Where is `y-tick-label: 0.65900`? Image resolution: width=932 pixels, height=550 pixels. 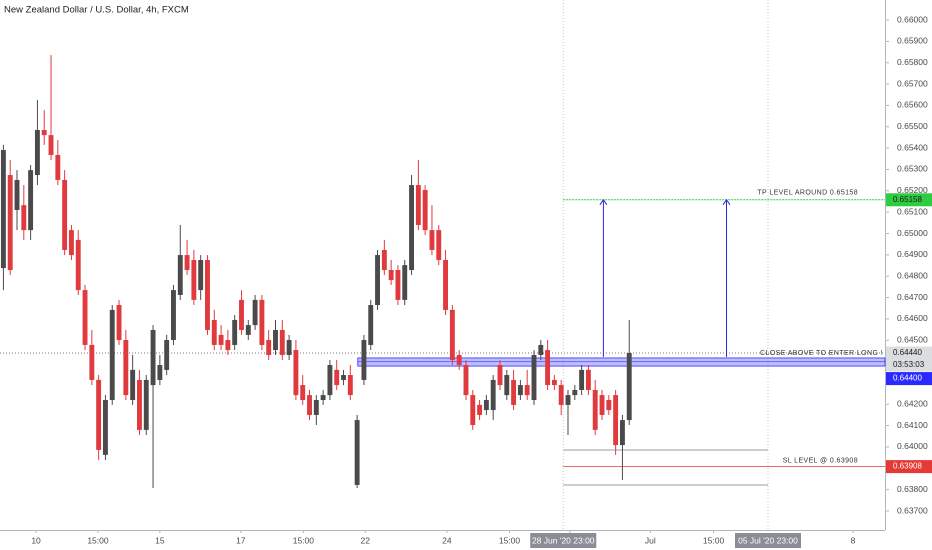
y-tick-label: 0.65900 is located at coordinates (912, 41).